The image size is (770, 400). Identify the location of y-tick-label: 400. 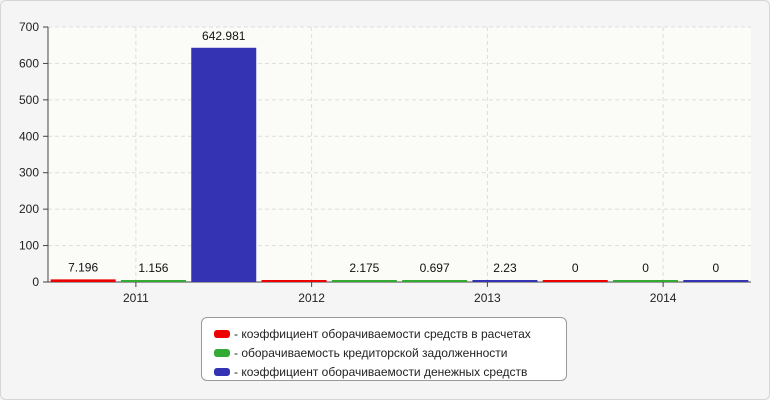
(29, 136).